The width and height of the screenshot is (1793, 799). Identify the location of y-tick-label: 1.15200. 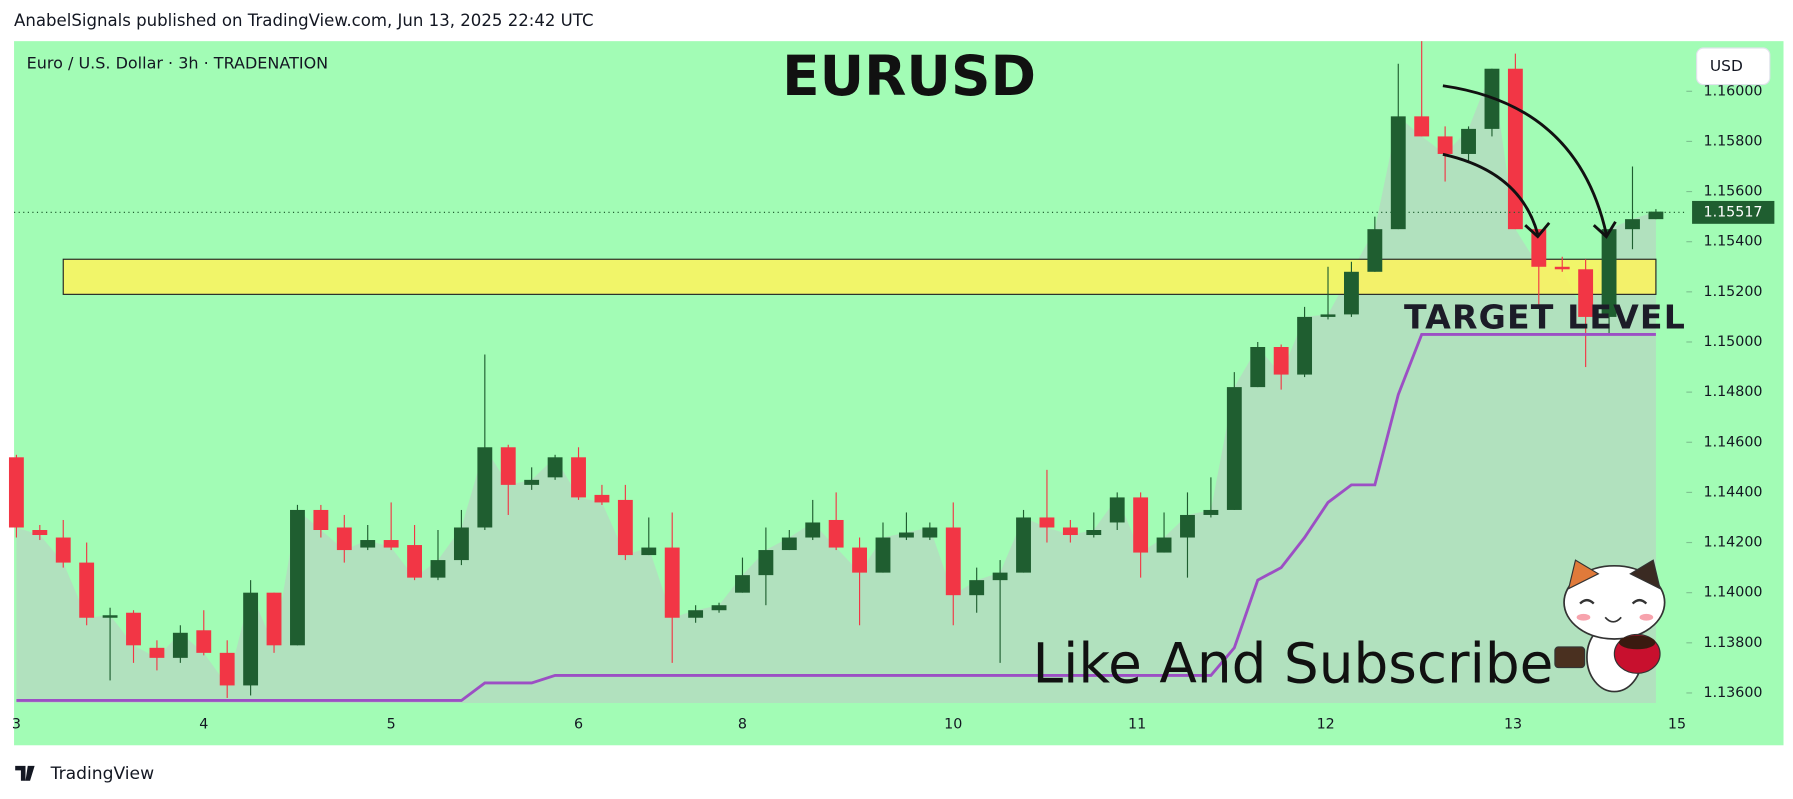
(1733, 292).